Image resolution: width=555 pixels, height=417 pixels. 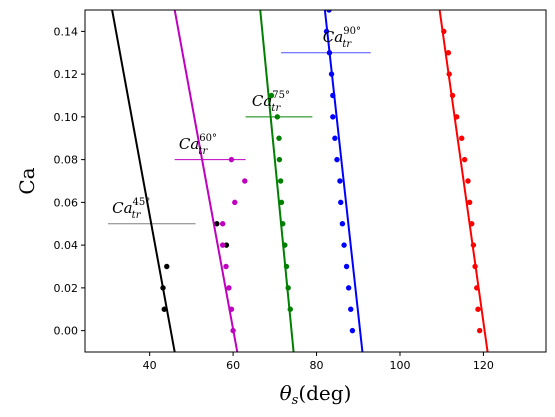 I want to click on x-tick-label-120: 120, so click(x=483, y=365).